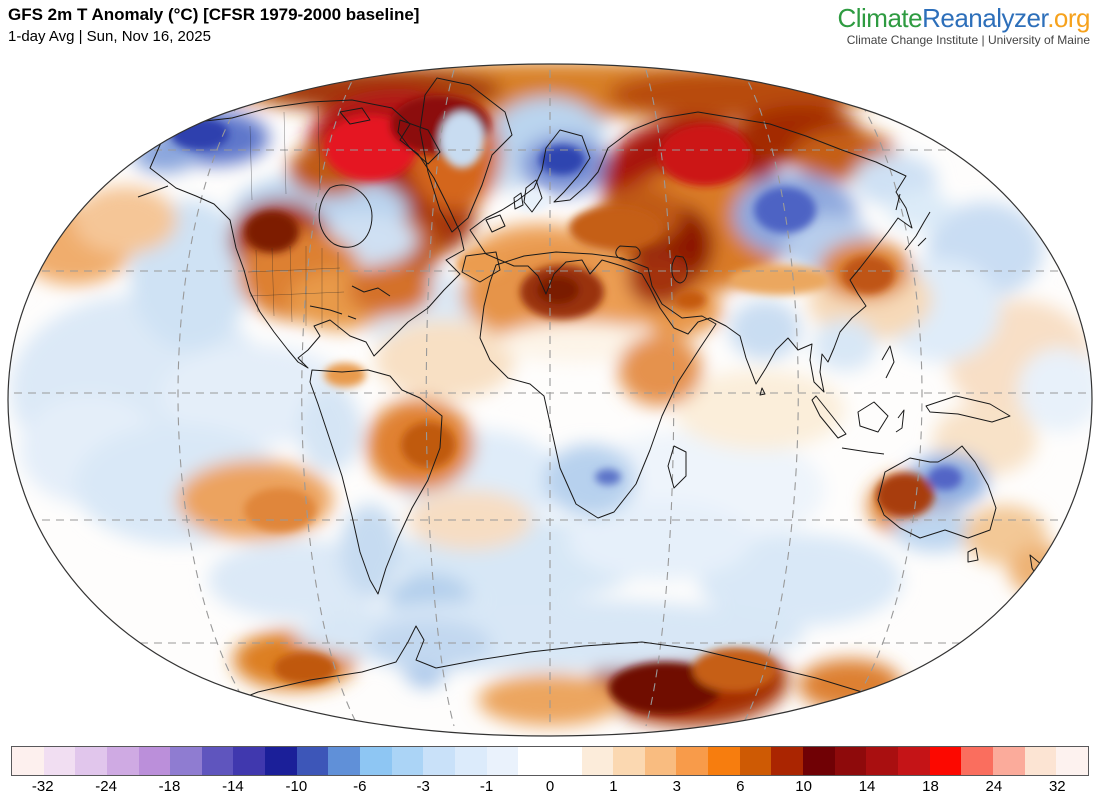 This screenshot has width=1100, height=795. What do you see at coordinates (1068, 18) in the screenshot?
I see `logo-part-org: .org` at bounding box center [1068, 18].